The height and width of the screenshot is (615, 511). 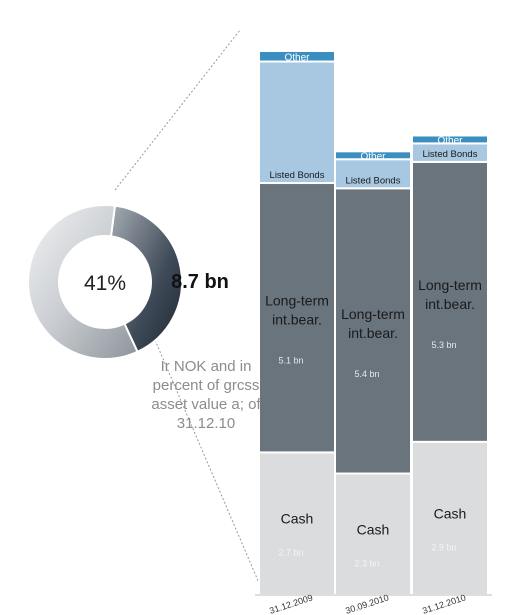 What do you see at coordinates (290, 361) in the screenshot?
I see `segment-value-label: 5.1 bn` at bounding box center [290, 361].